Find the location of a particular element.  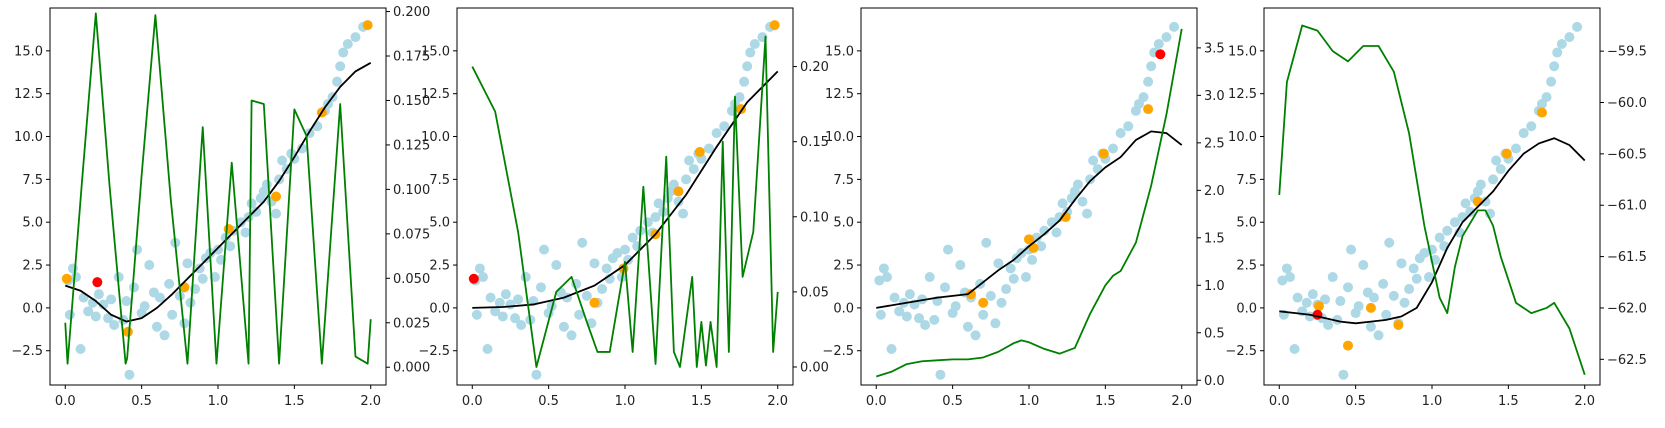

x-tick-label: 1.0 is located at coordinates (1432, 401).